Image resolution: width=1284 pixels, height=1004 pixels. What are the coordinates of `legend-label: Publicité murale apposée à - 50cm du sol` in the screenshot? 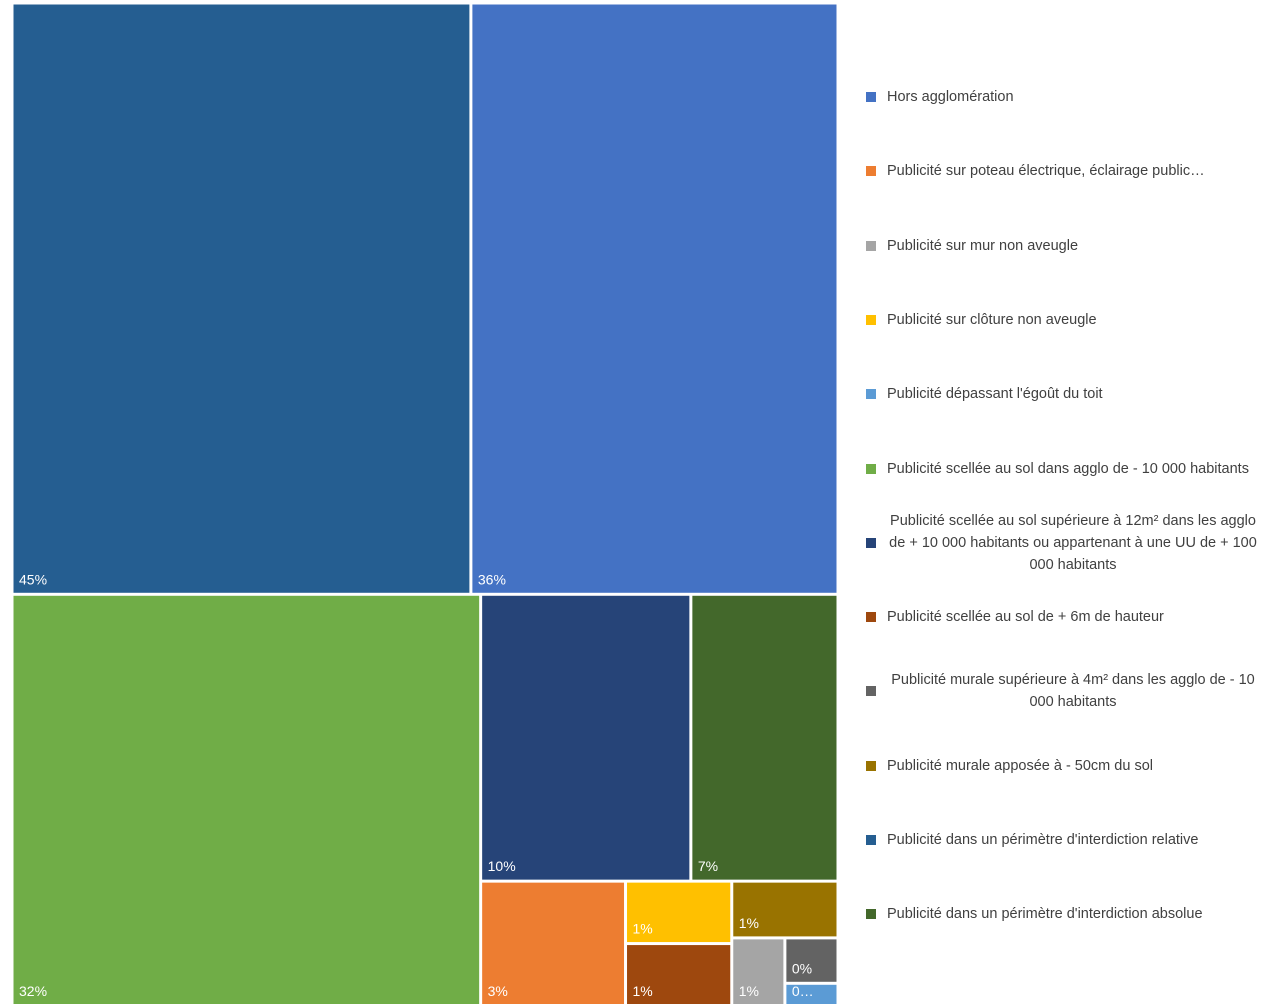 It's located at (1020, 765).